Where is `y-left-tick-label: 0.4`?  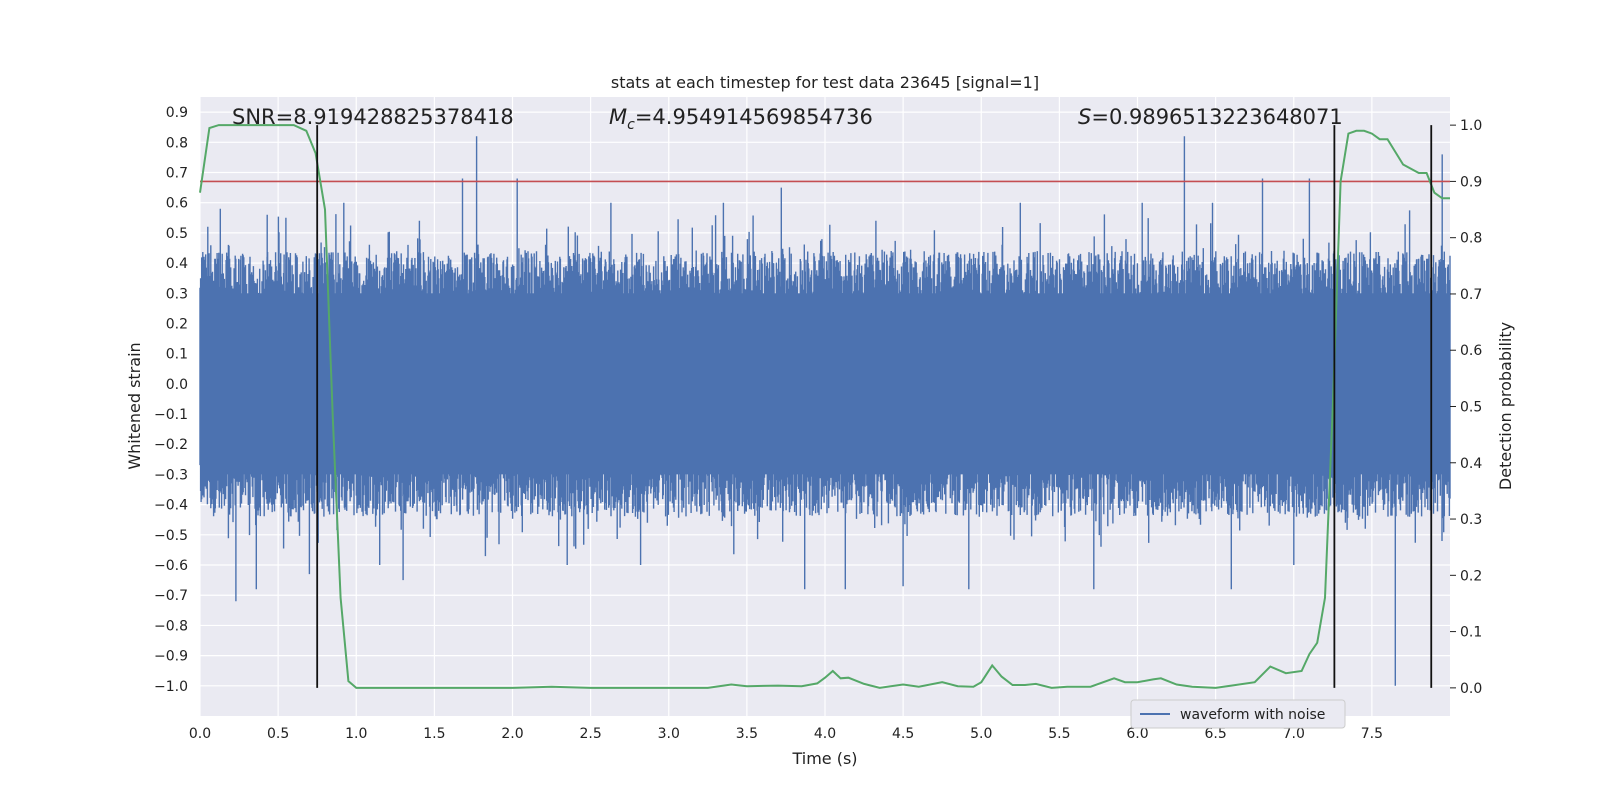 y-left-tick-label: 0.4 is located at coordinates (177, 264).